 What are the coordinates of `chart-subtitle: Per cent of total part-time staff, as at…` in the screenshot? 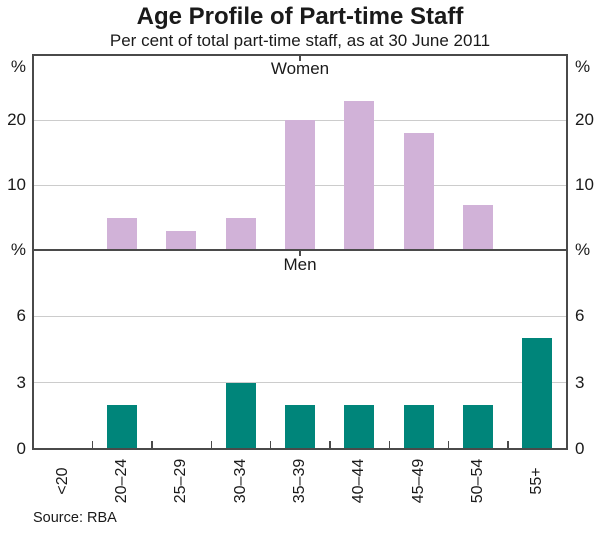 It's located at (300, 40).